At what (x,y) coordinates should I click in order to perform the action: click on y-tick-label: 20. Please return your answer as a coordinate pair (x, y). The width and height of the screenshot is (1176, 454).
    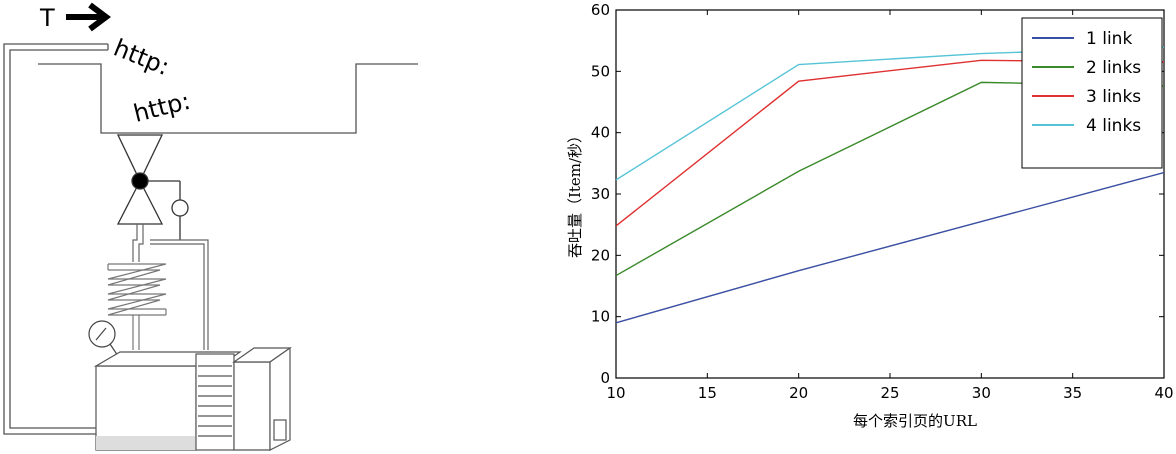
    Looking at the image, I should click on (600, 255).